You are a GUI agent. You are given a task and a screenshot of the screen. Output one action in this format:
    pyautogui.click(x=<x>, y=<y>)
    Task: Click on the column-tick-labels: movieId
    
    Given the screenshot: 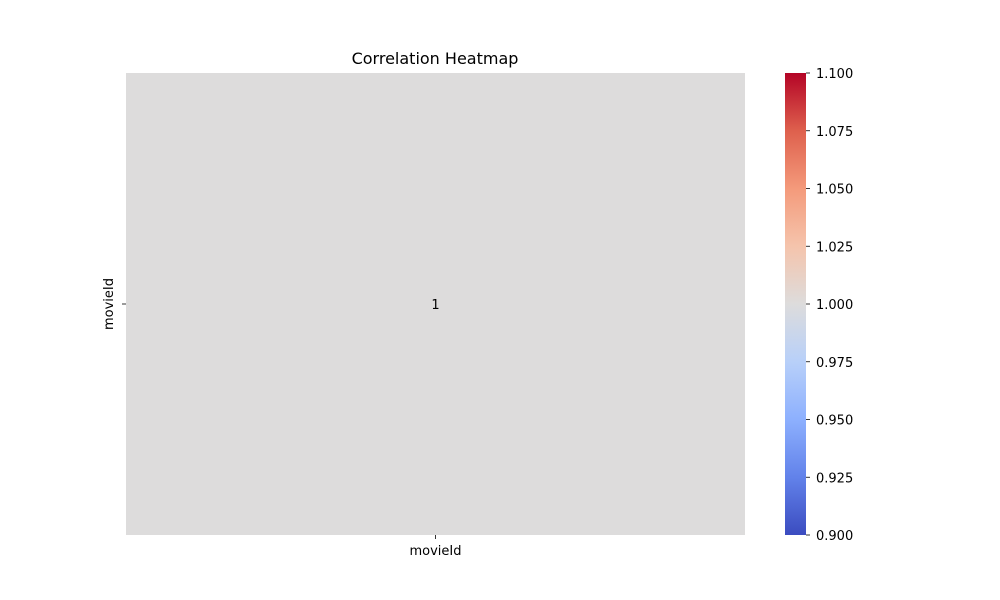 What is the action you would take?
    pyautogui.click(x=435, y=547)
    